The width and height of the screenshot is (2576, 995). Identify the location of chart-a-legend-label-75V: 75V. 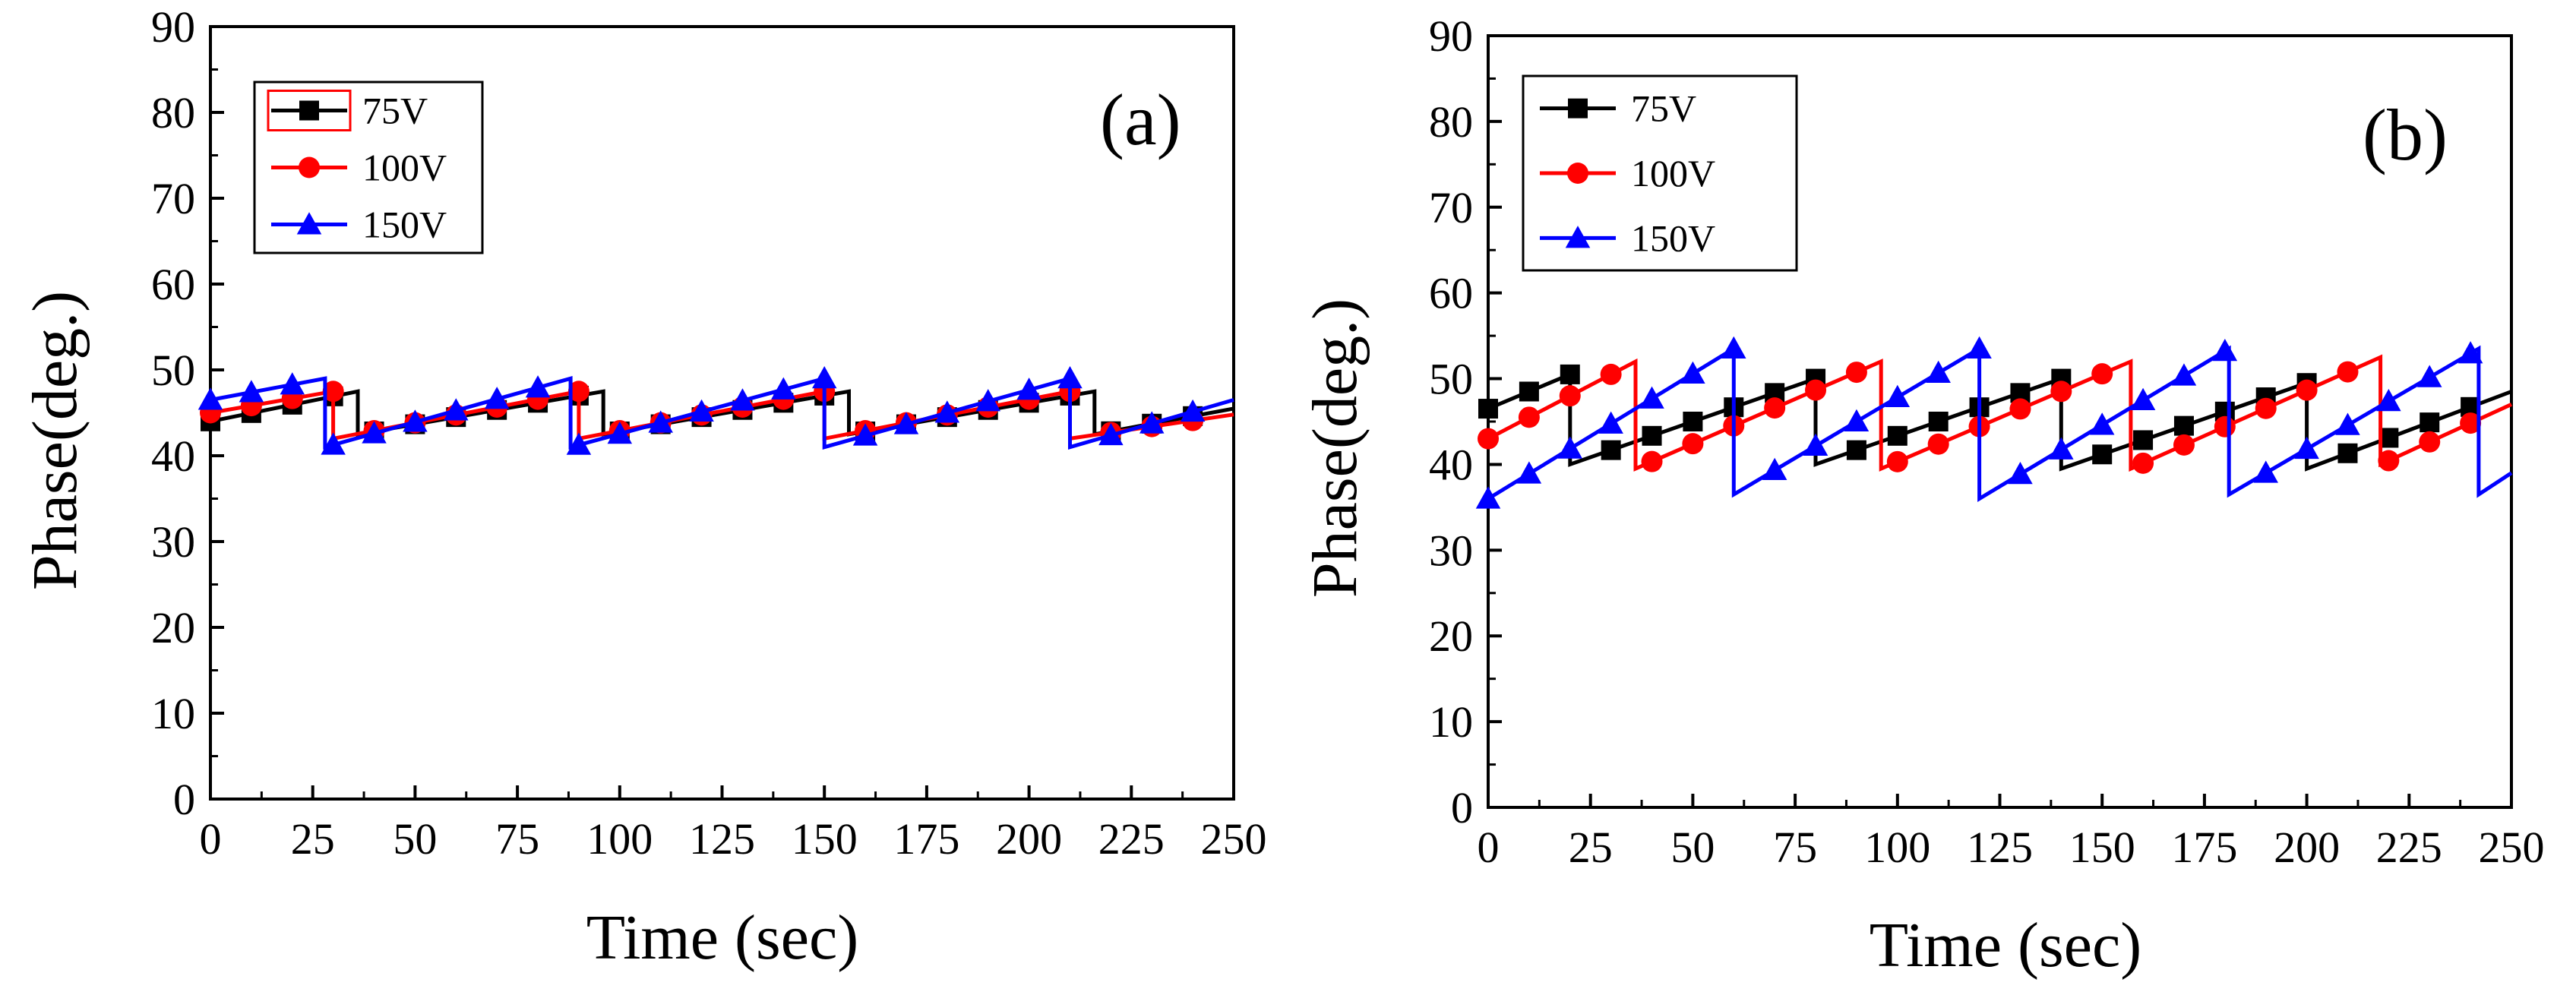
(395, 111).